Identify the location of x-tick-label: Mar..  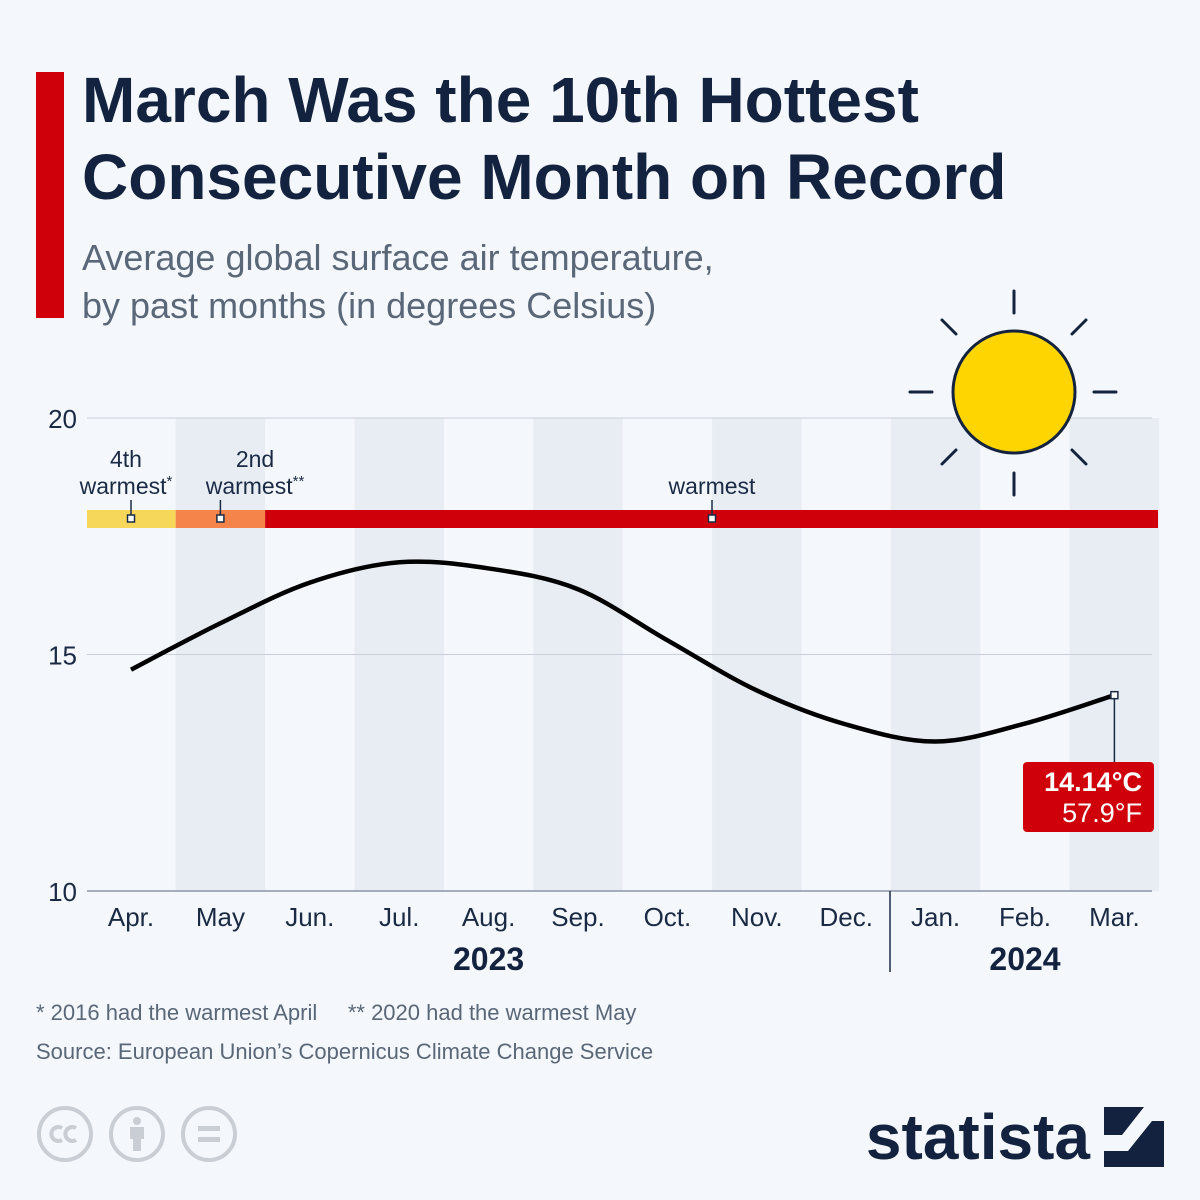
(1114, 917).